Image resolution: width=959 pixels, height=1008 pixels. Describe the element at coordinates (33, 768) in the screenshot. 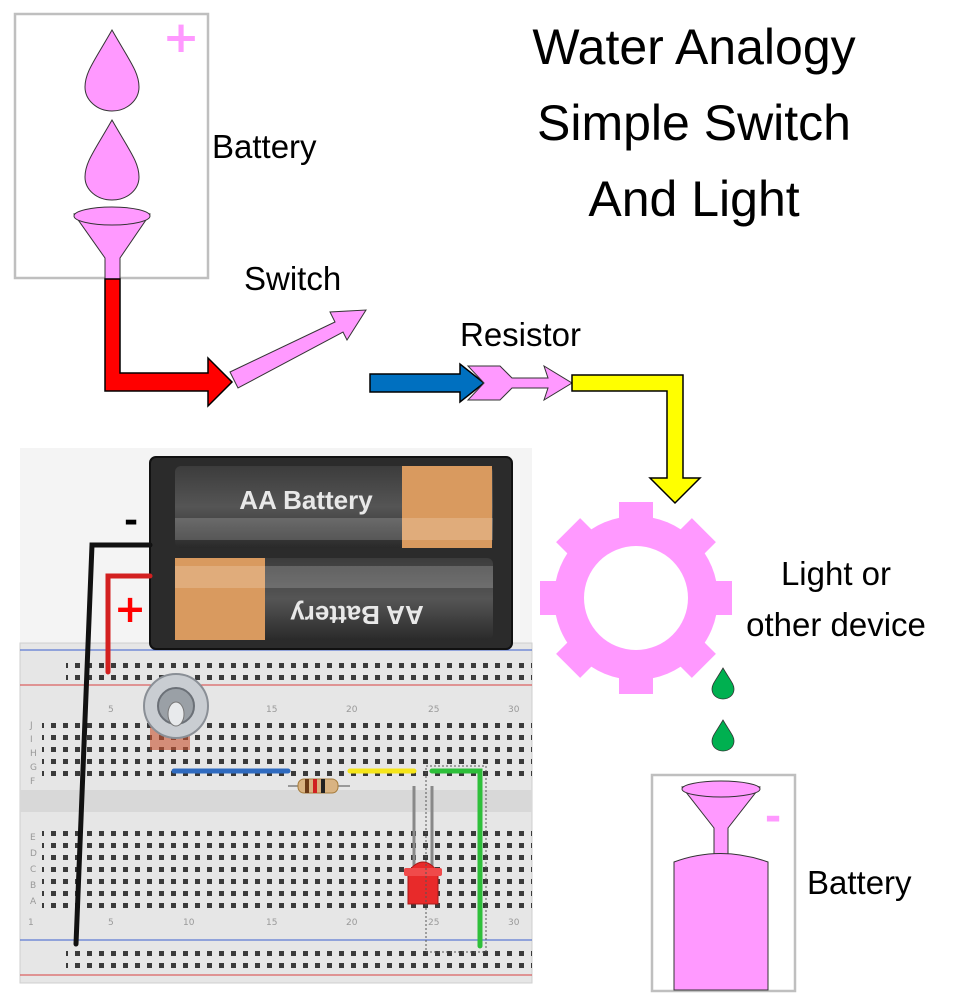

I see `row-letter: G` at that location.